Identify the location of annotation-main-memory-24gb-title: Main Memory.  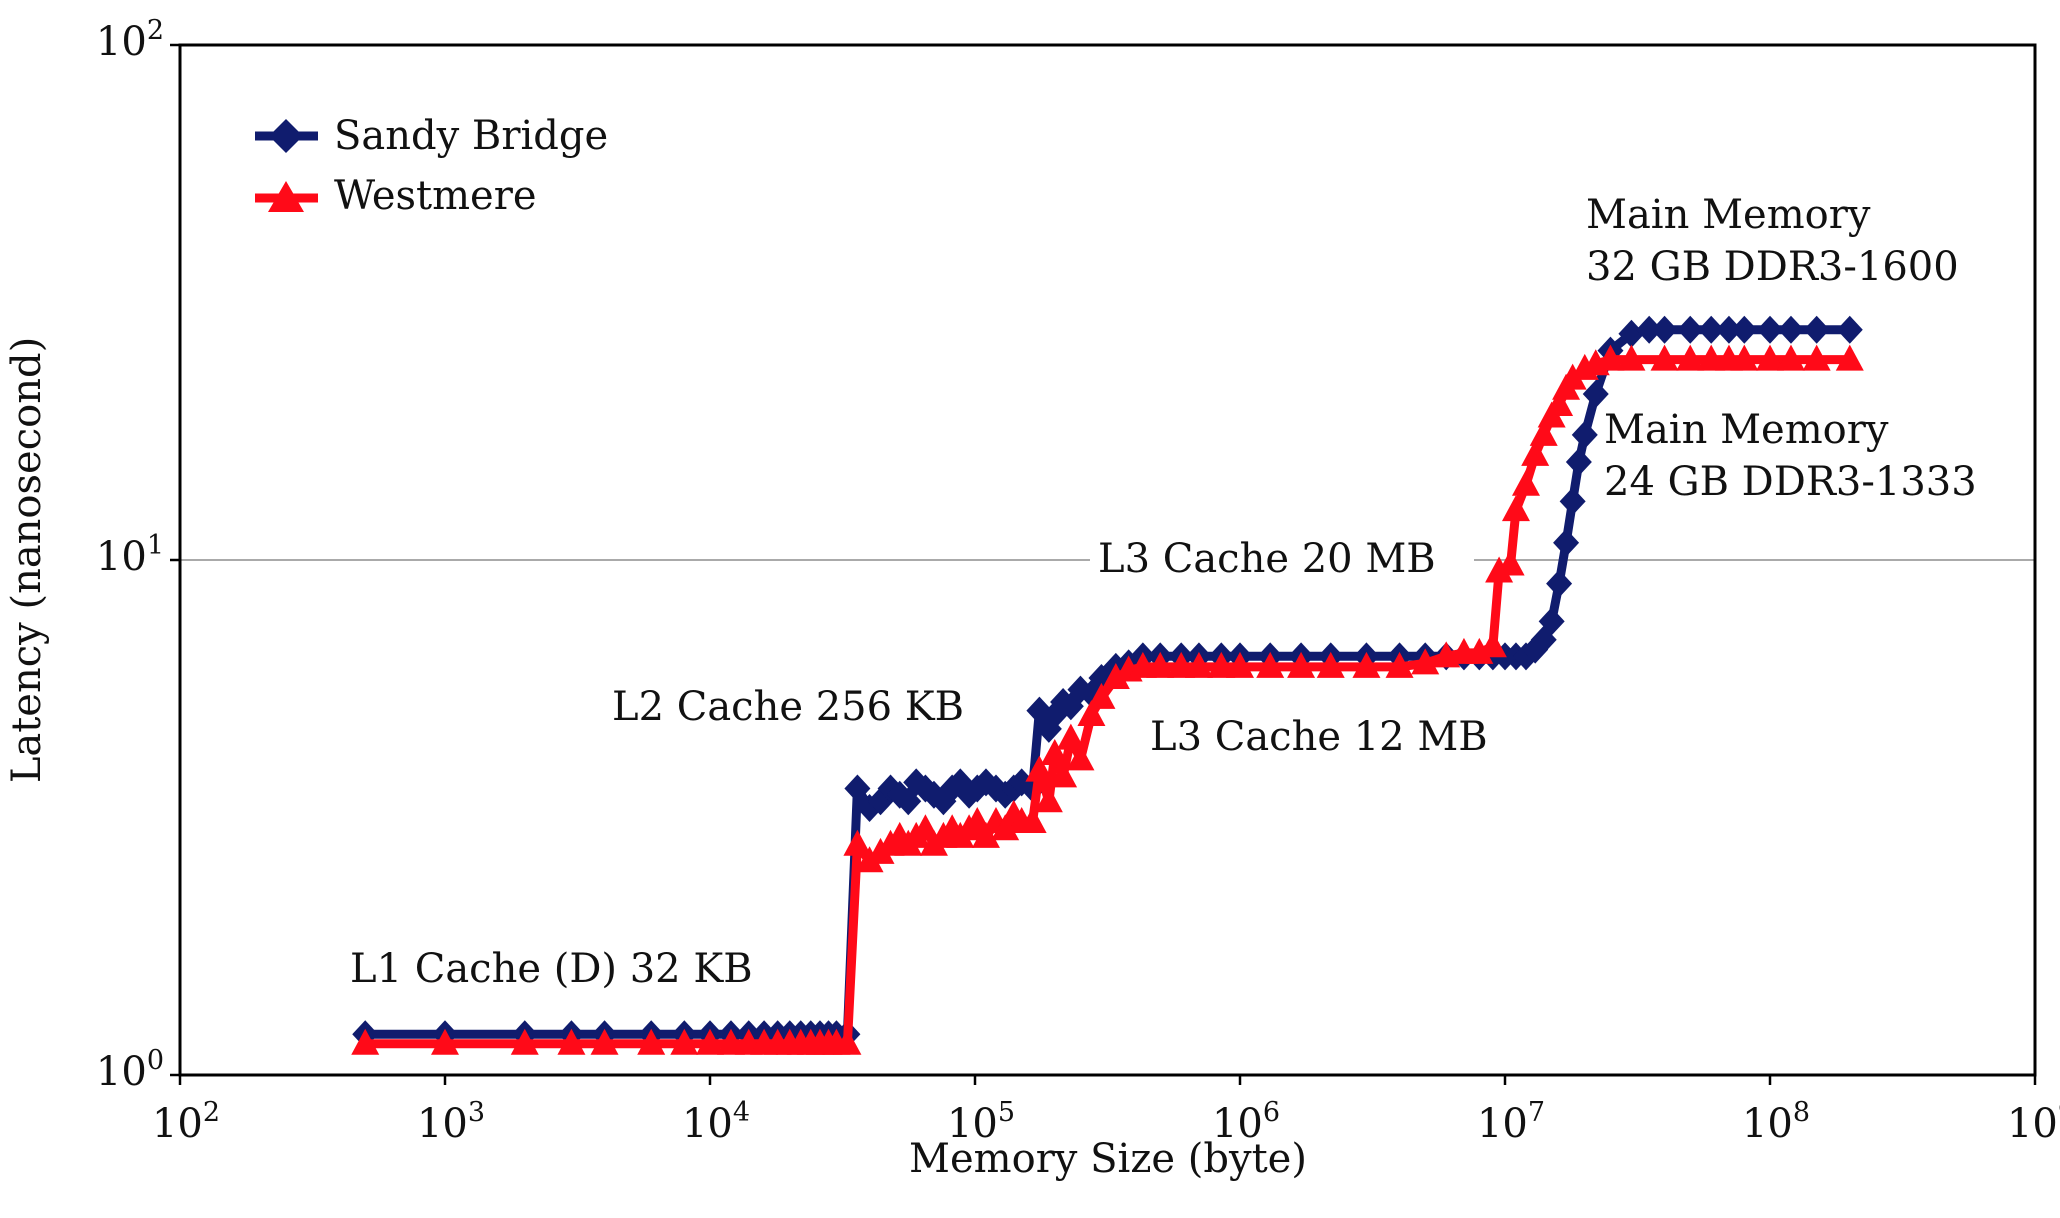
(1746, 430).